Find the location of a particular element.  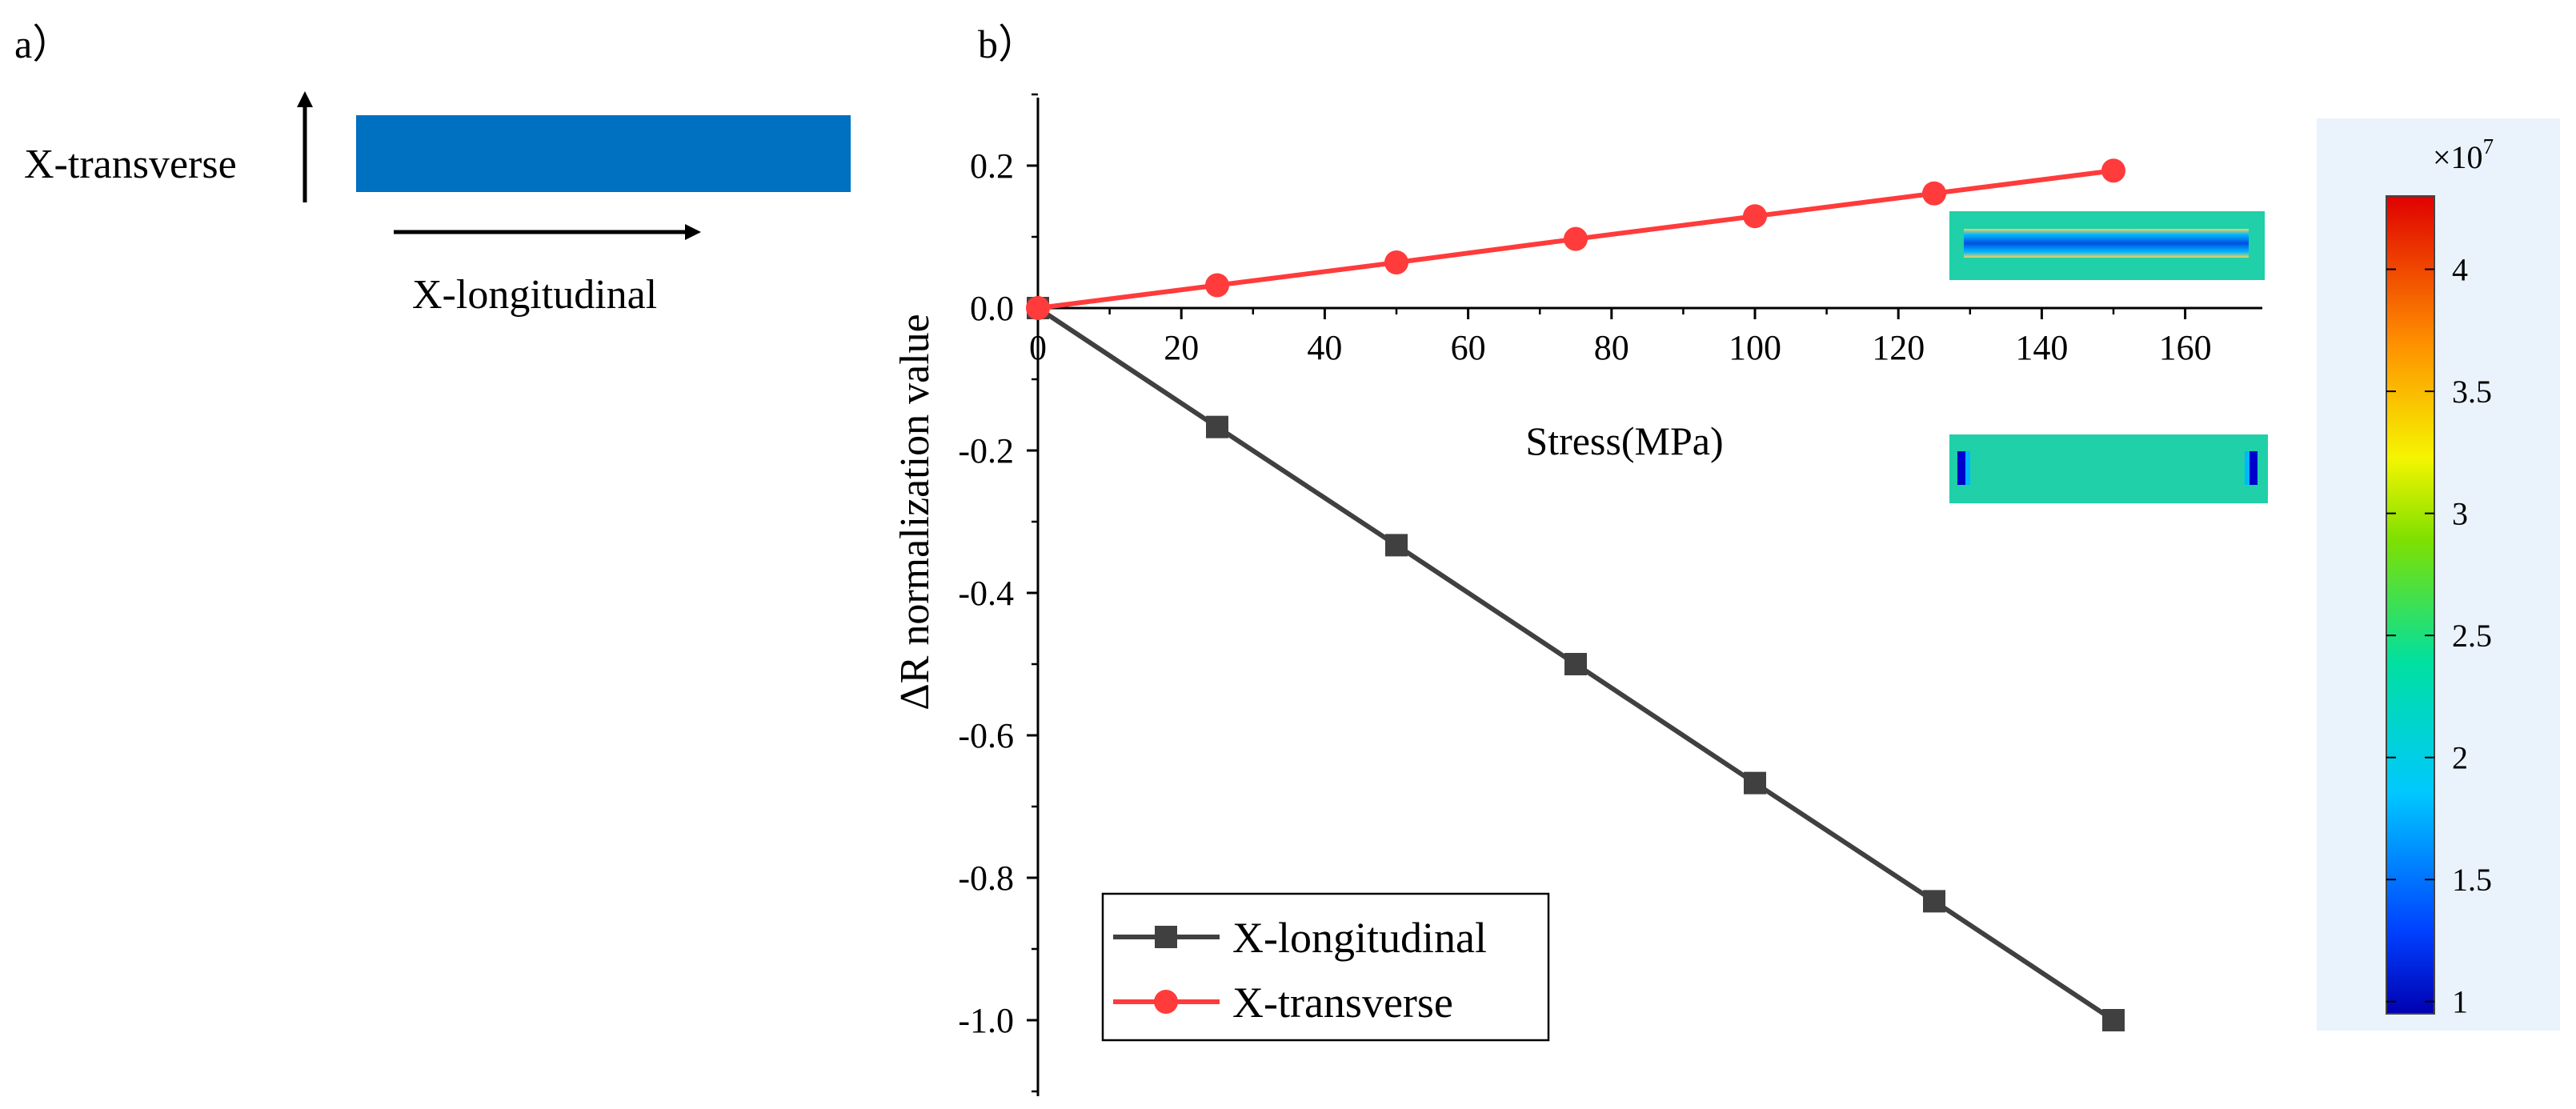

x-tick-label: 0 is located at coordinates (1038, 348).